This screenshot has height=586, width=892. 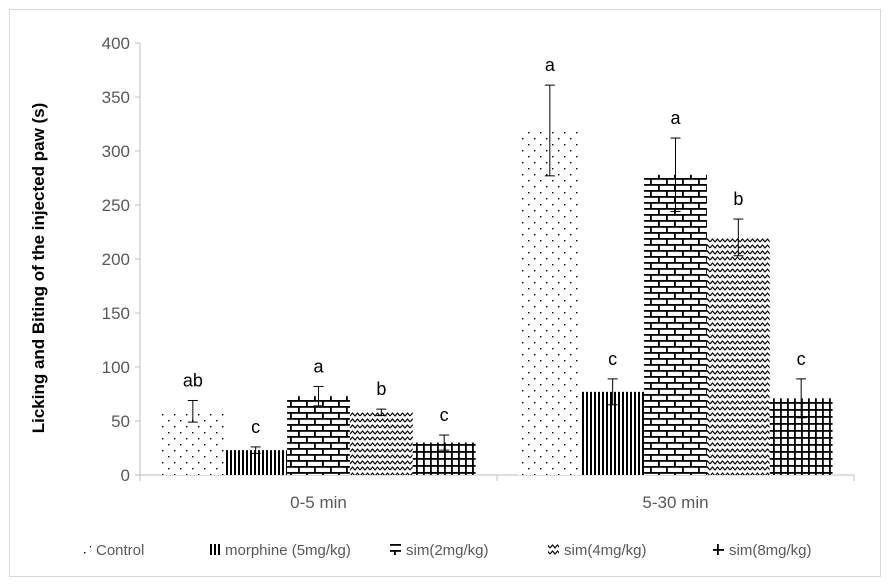 I want to click on legend-label: Control, so click(x=120, y=550).